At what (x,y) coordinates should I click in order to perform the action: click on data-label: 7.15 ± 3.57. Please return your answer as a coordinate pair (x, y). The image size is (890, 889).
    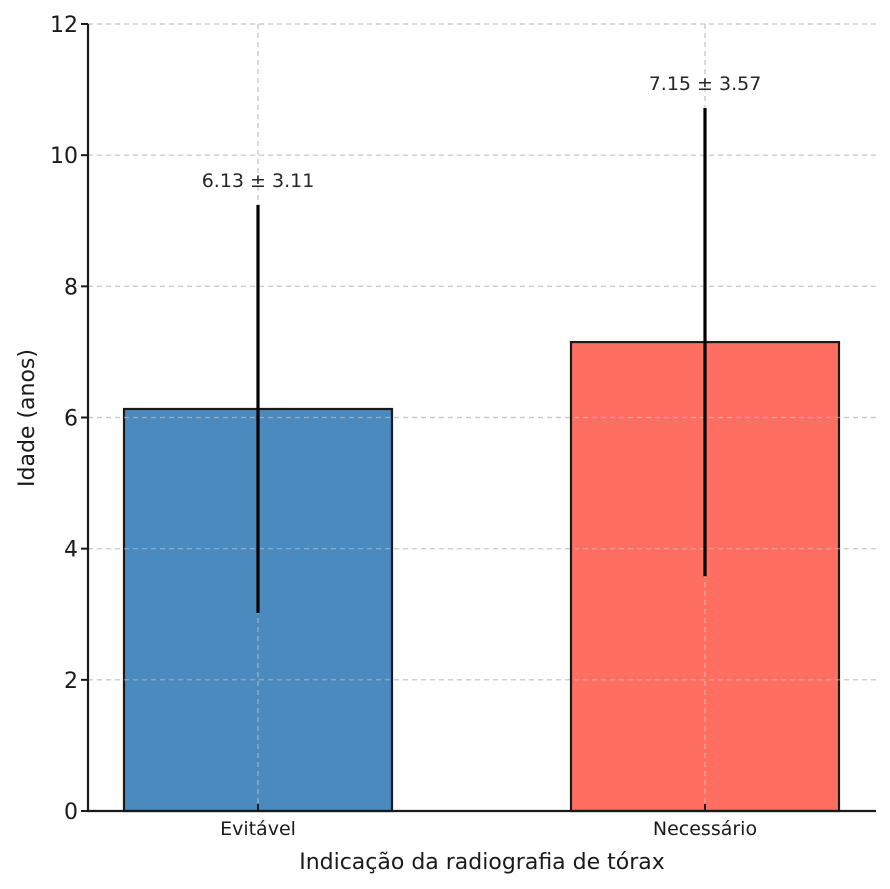
    Looking at the image, I should click on (705, 84).